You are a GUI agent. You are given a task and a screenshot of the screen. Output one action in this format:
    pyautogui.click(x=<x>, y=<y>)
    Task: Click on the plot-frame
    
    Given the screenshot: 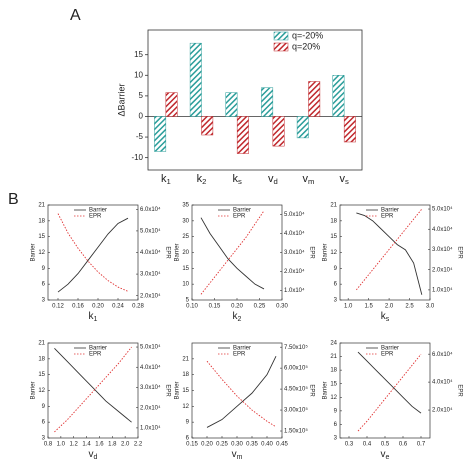 What is the action you would take?
    pyautogui.click(x=255, y=100)
    